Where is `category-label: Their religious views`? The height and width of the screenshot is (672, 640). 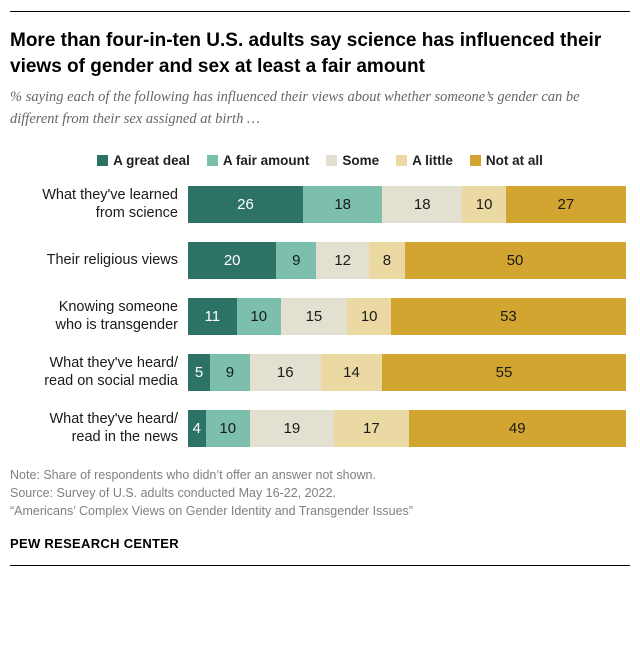
category-label: Their religious views is located at coordinates (112, 260).